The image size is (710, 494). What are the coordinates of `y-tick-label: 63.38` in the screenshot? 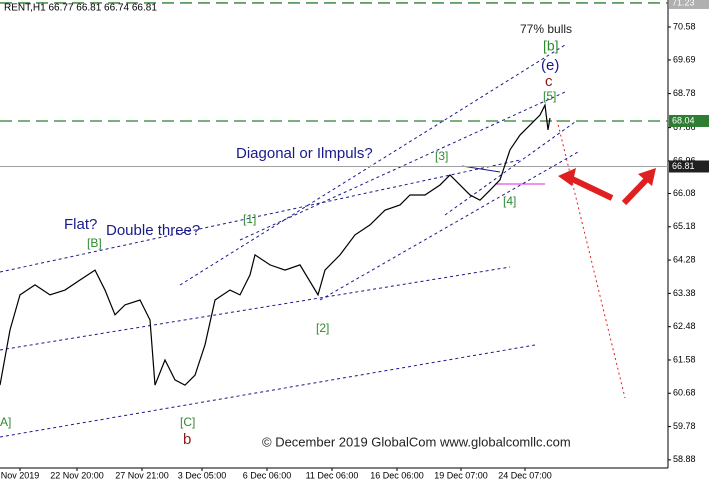 It's located at (684, 293).